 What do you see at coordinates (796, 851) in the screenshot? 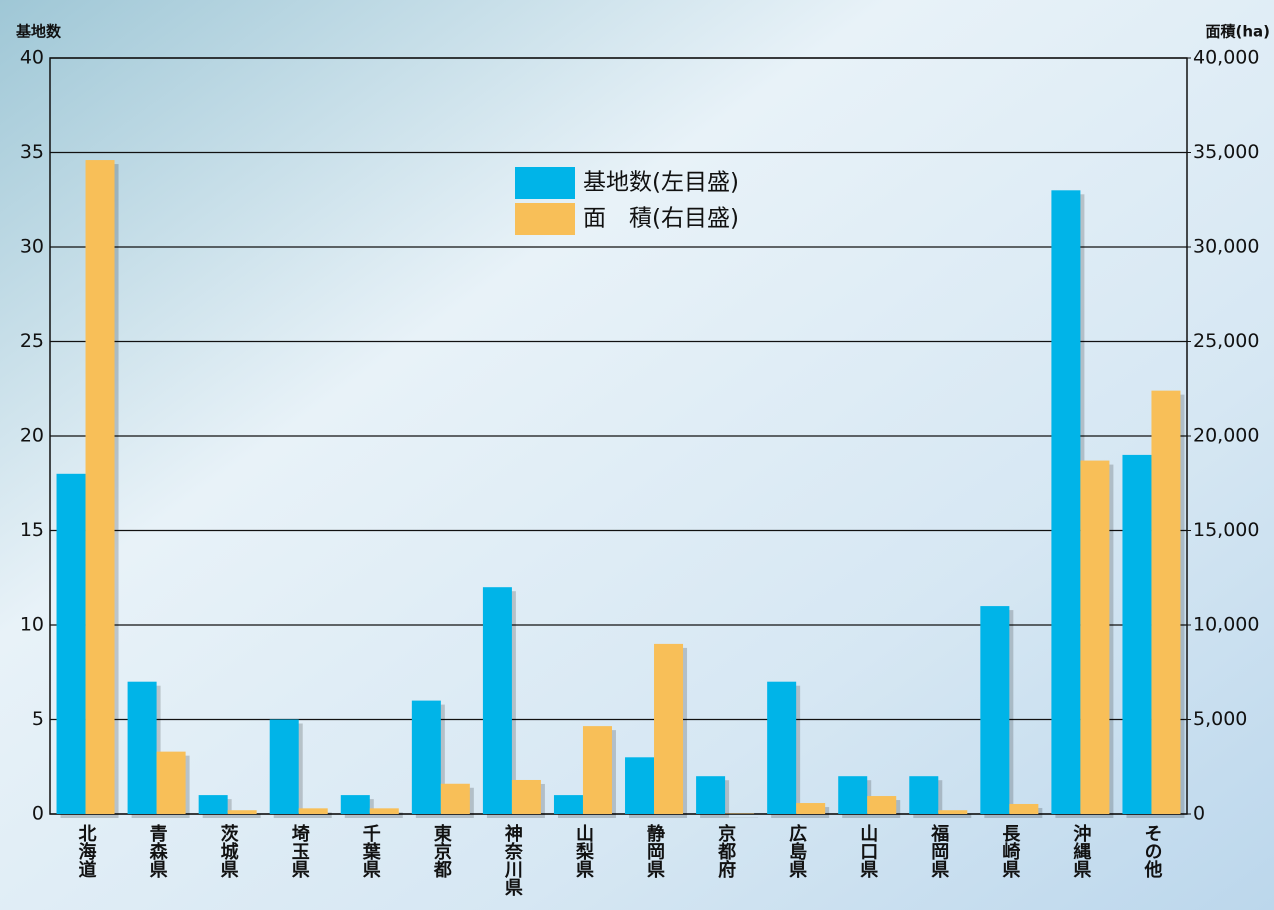
I see `x-tick-label: 広島県` at bounding box center [796, 851].